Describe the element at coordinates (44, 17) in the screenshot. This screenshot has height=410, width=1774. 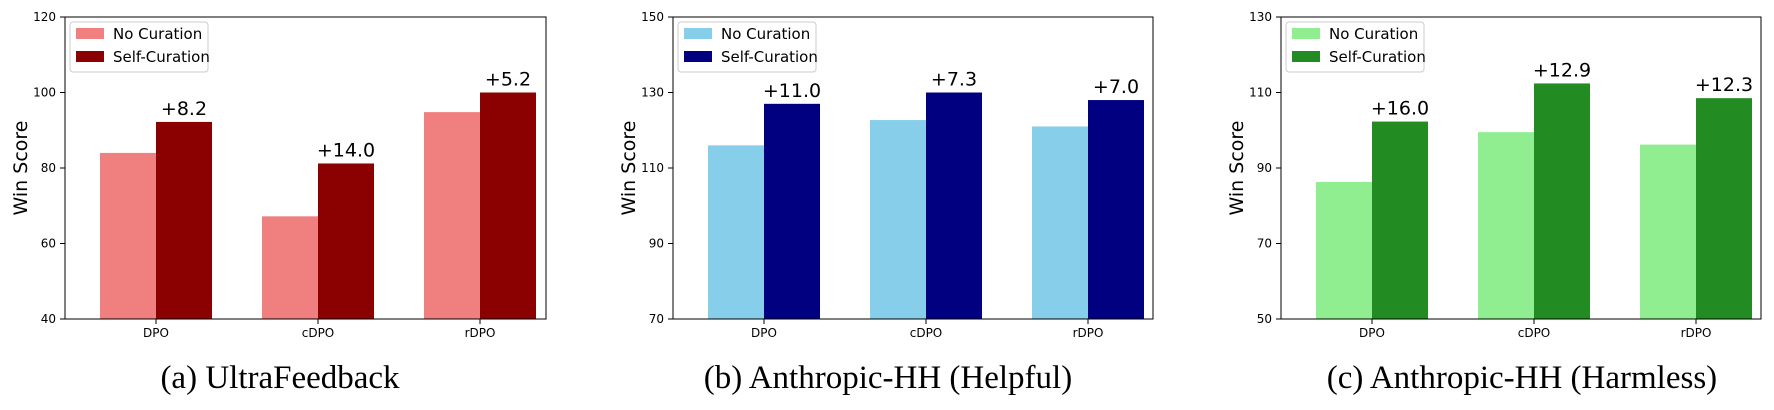
I see `y-tick-label: 120` at that location.